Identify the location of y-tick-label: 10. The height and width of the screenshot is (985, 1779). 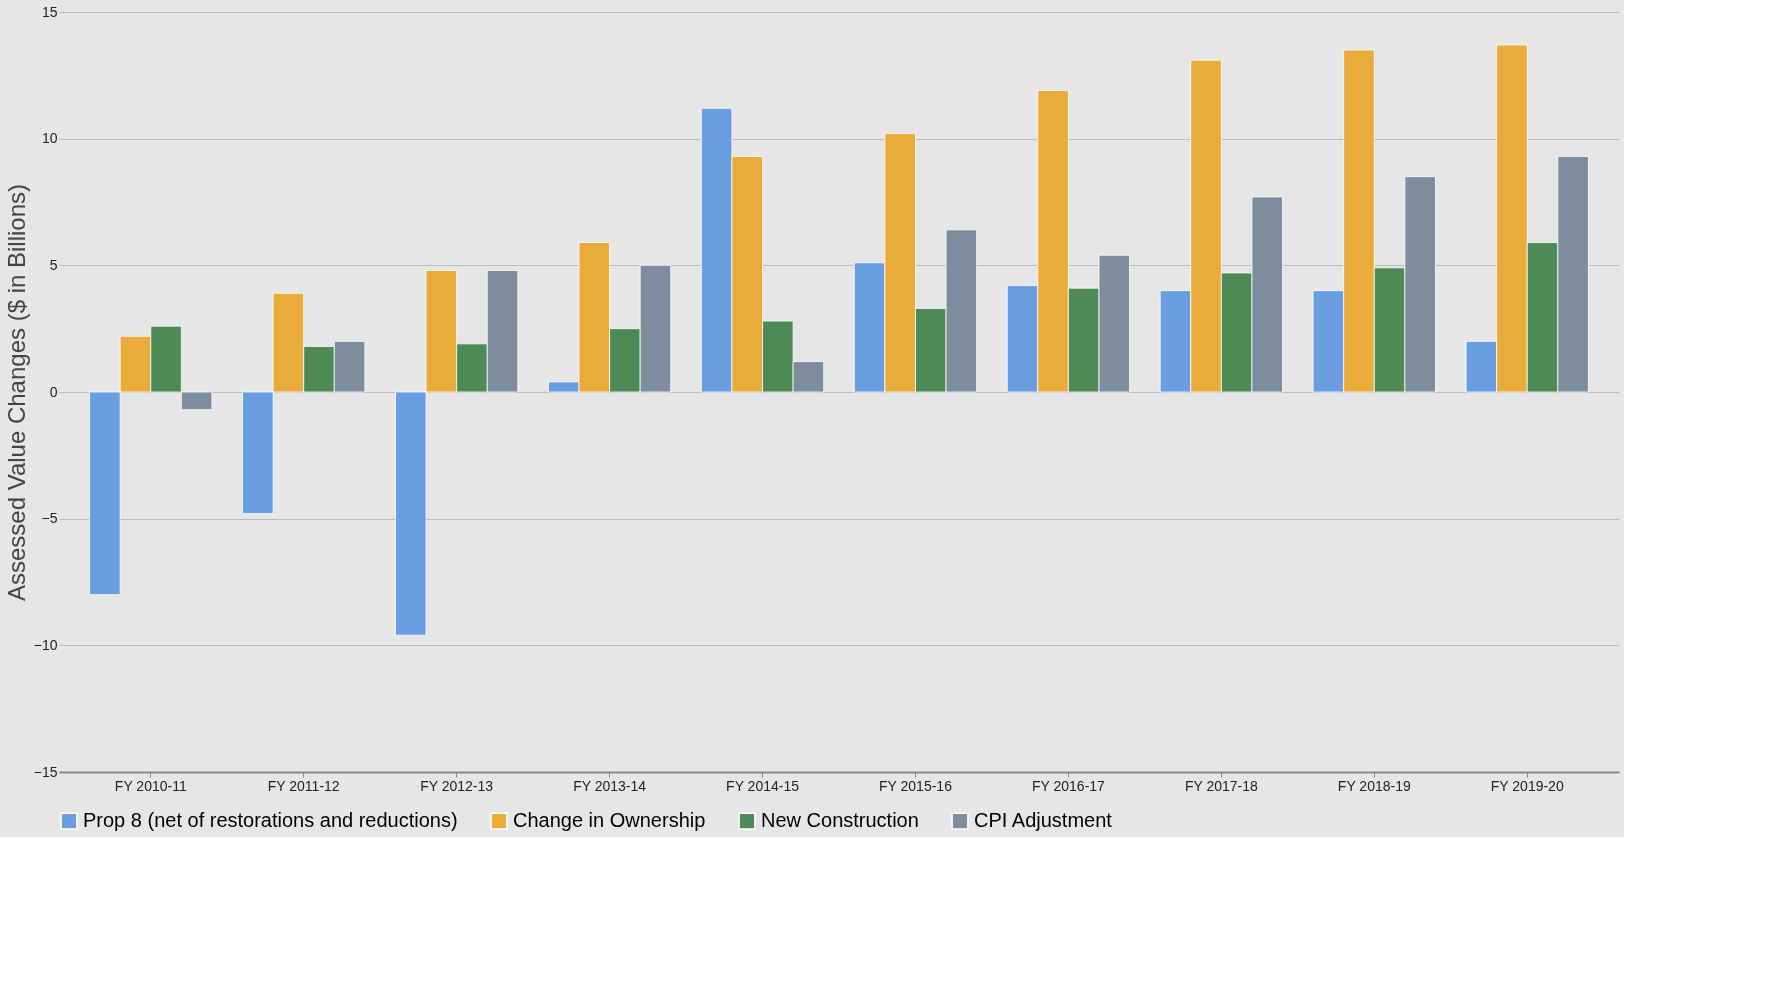
(49, 138).